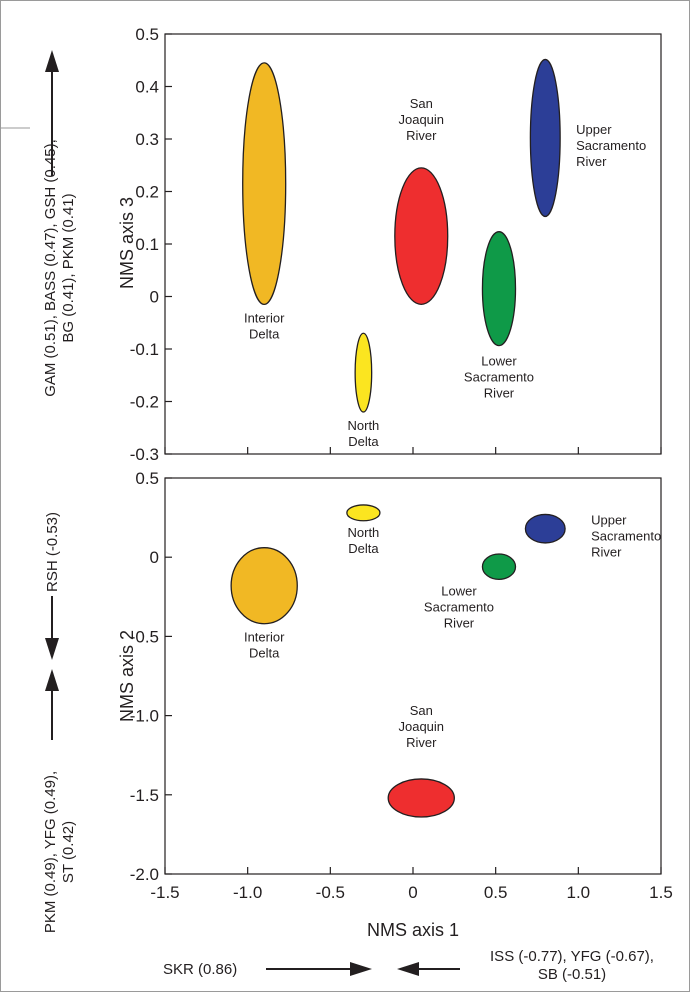  Describe the element at coordinates (164, 892) in the screenshot. I see `bottom-x-tick-label: -1.5` at that location.